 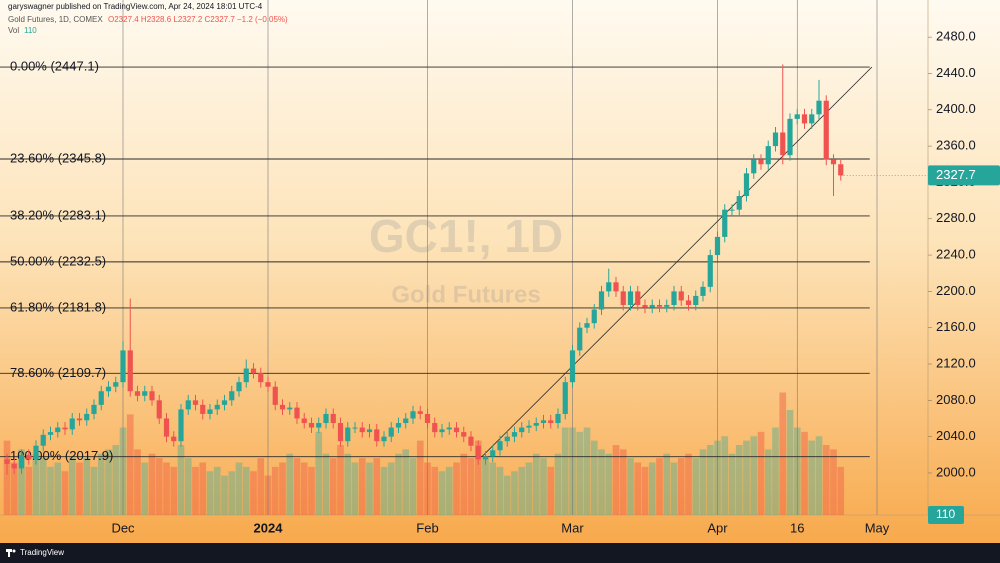 I want to click on y-tick-label: 2240.0, so click(x=956, y=253).